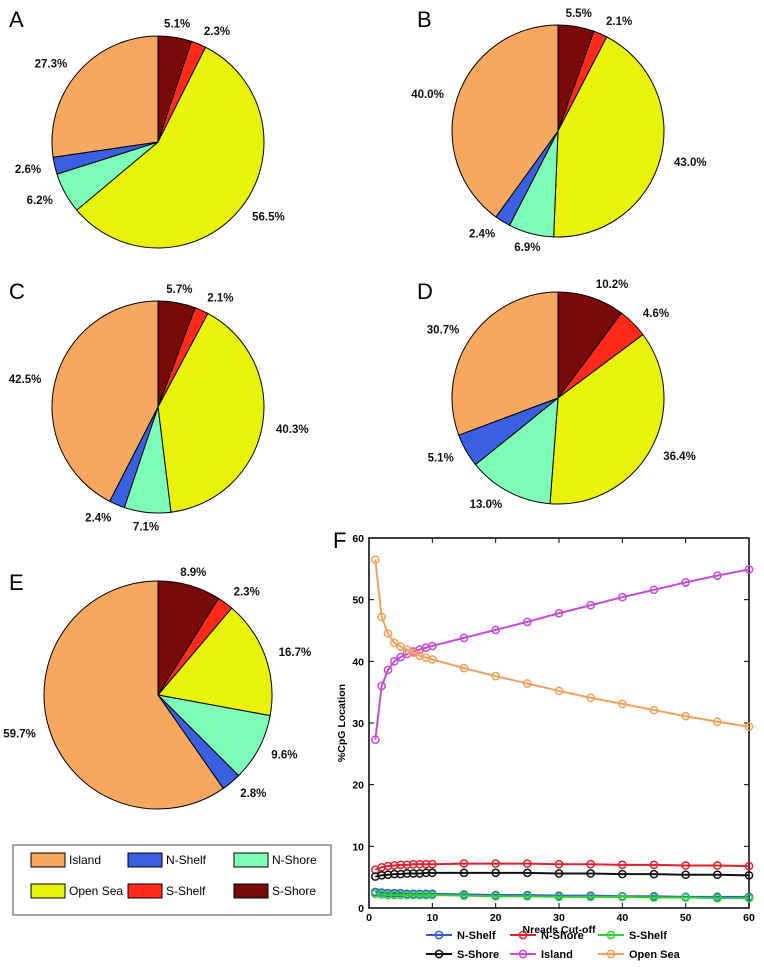 The width and height of the screenshot is (764, 971). I want to click on pie-a: 5.1% 2.3% 56.5% 6.2% 2.6% 27.3%, so click(150, 134).